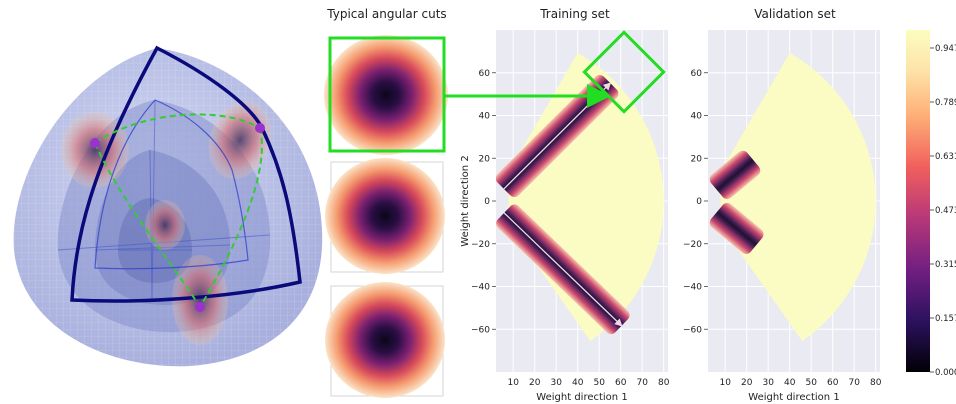  What do you see at coordinates (945, 103) in the screenshot?
I see `colorbar-tick-label: 0.7895` at bounding box center [945, 103].